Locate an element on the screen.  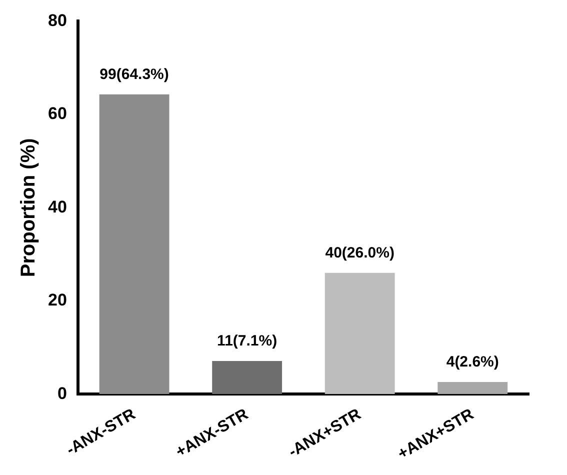
data-label: 11(7.1%) is located at coordinates (247, 341).